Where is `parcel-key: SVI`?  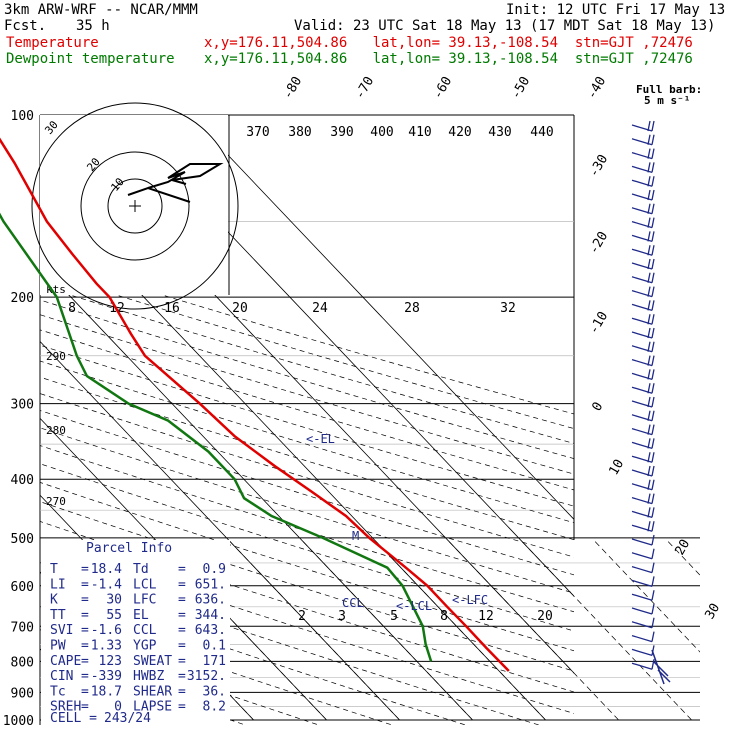
parcel-key: SVI is located at coordinates (61, 630).